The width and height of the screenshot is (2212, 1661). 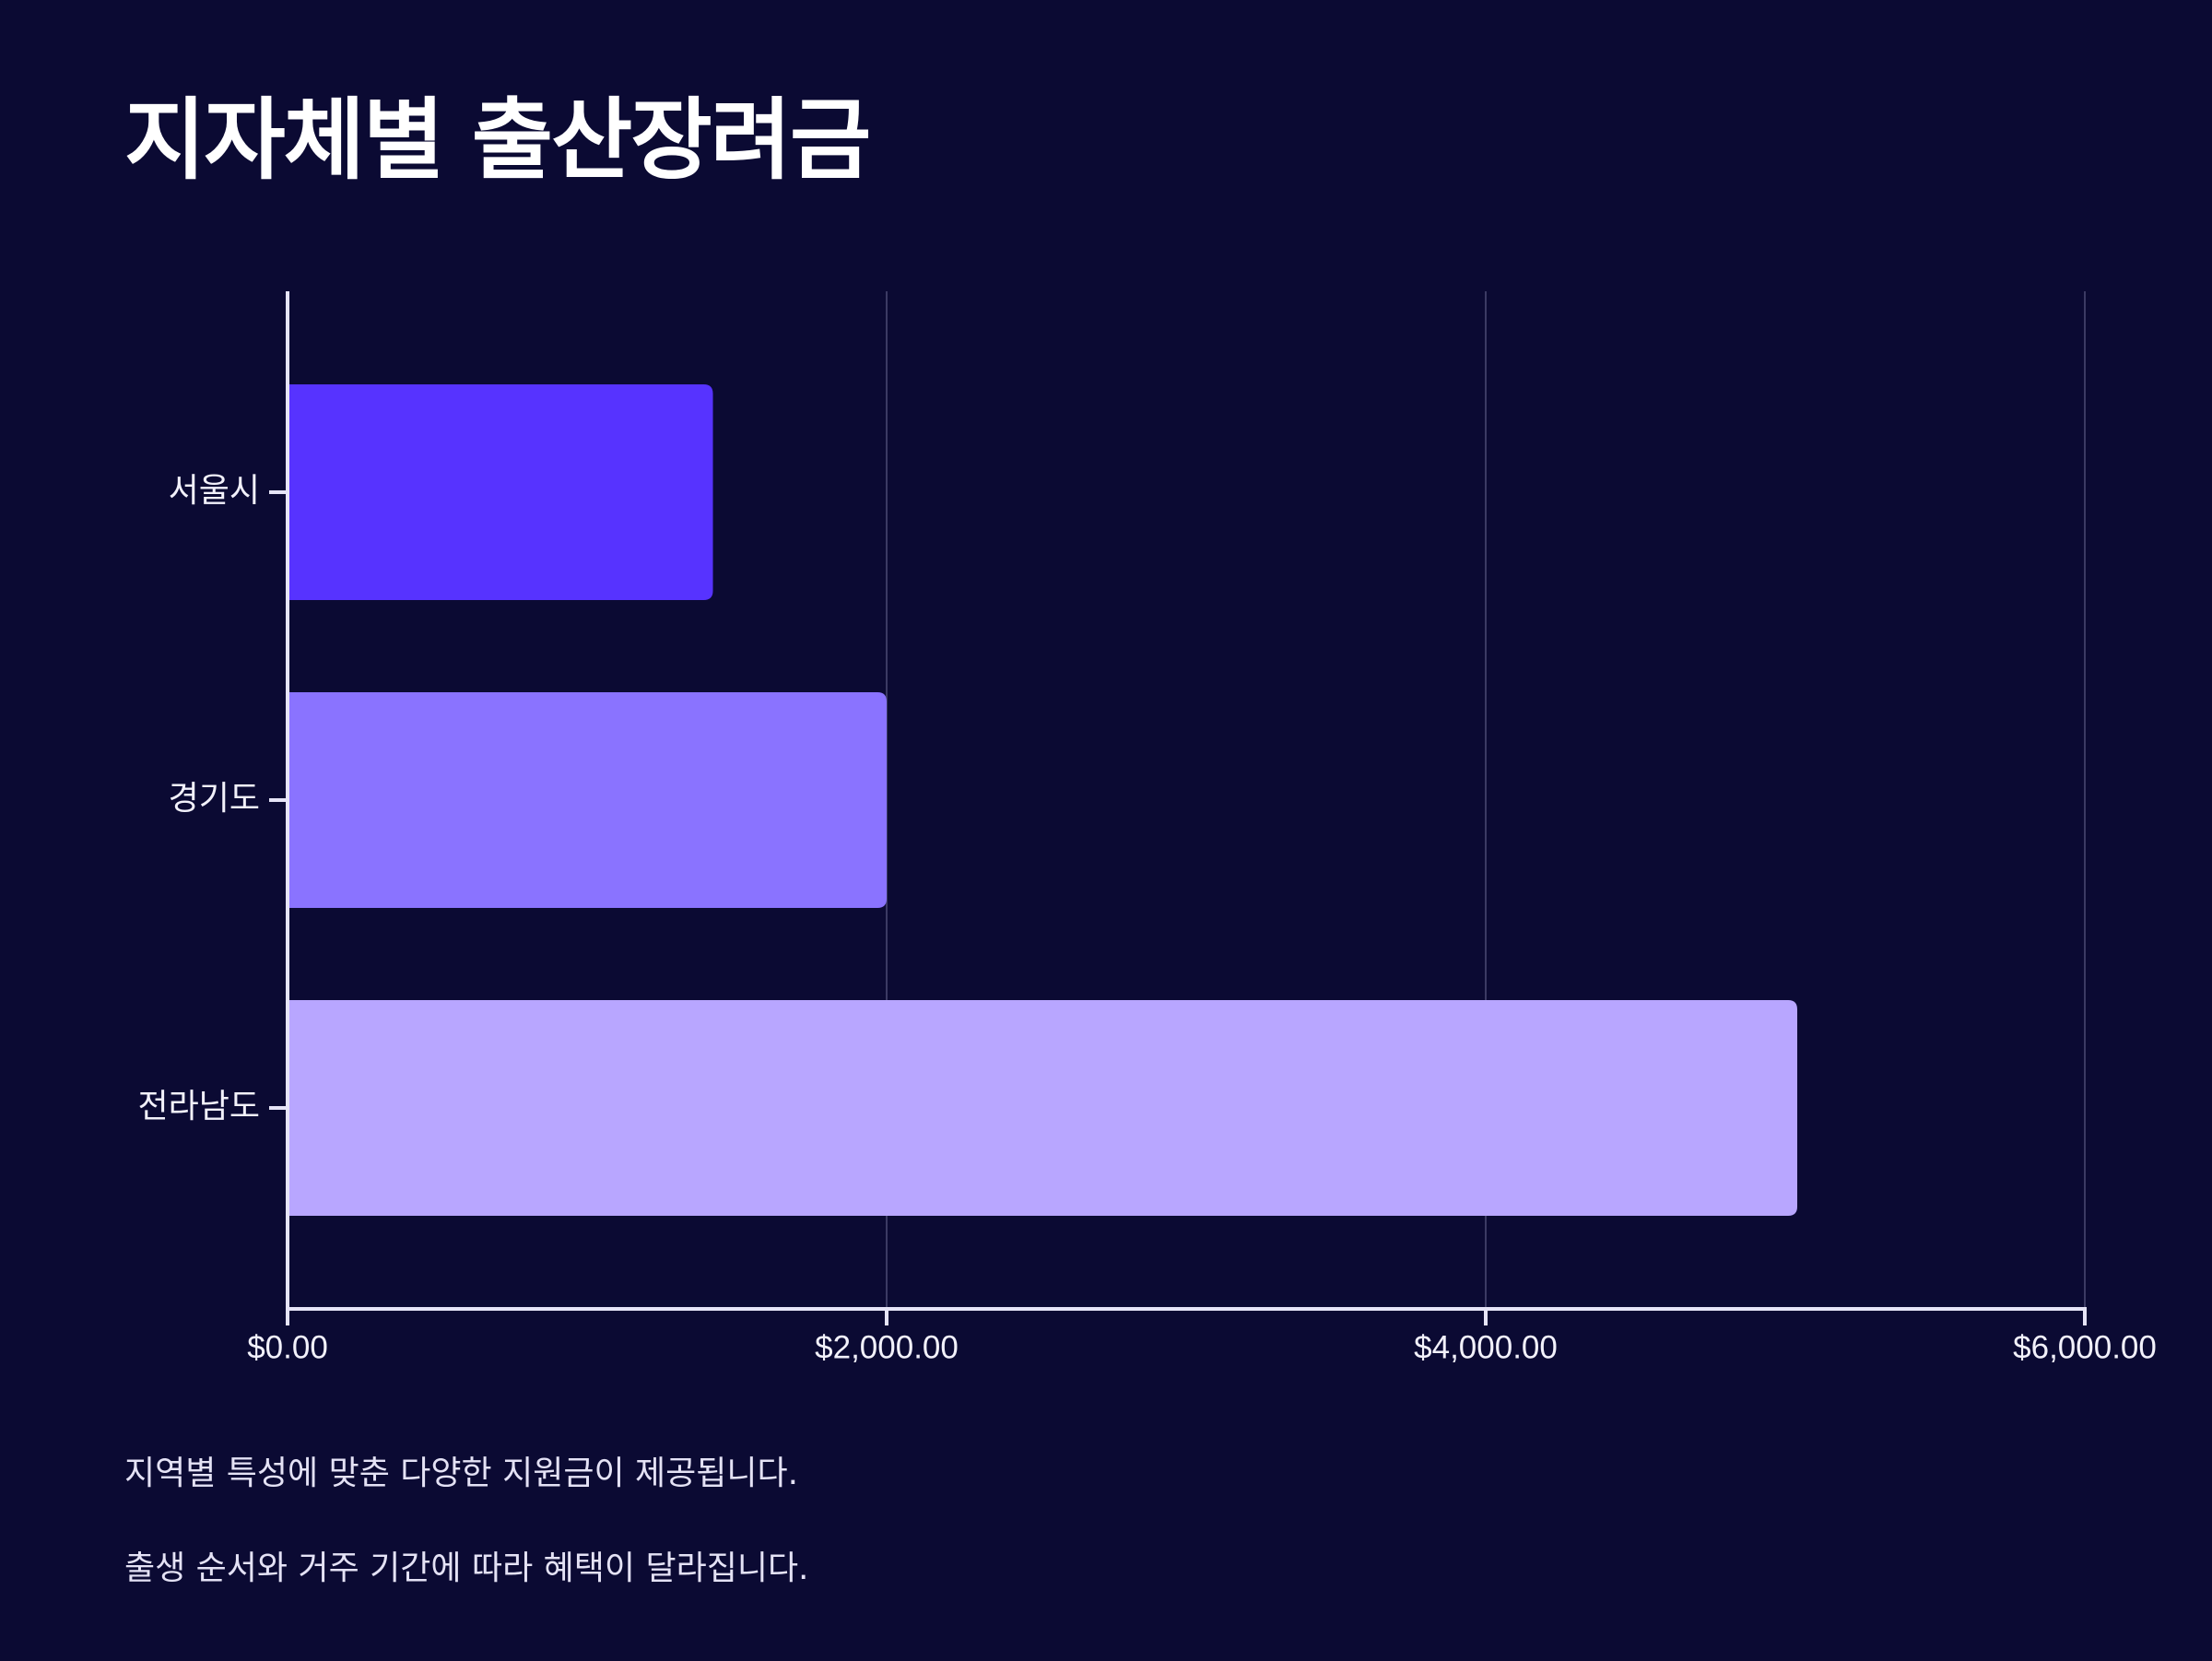 What do you see at coordinates (2085, 1347) in the screenshot?
I see `x-tick-label: $6,000.00` at bounding box center [2085, 1347].